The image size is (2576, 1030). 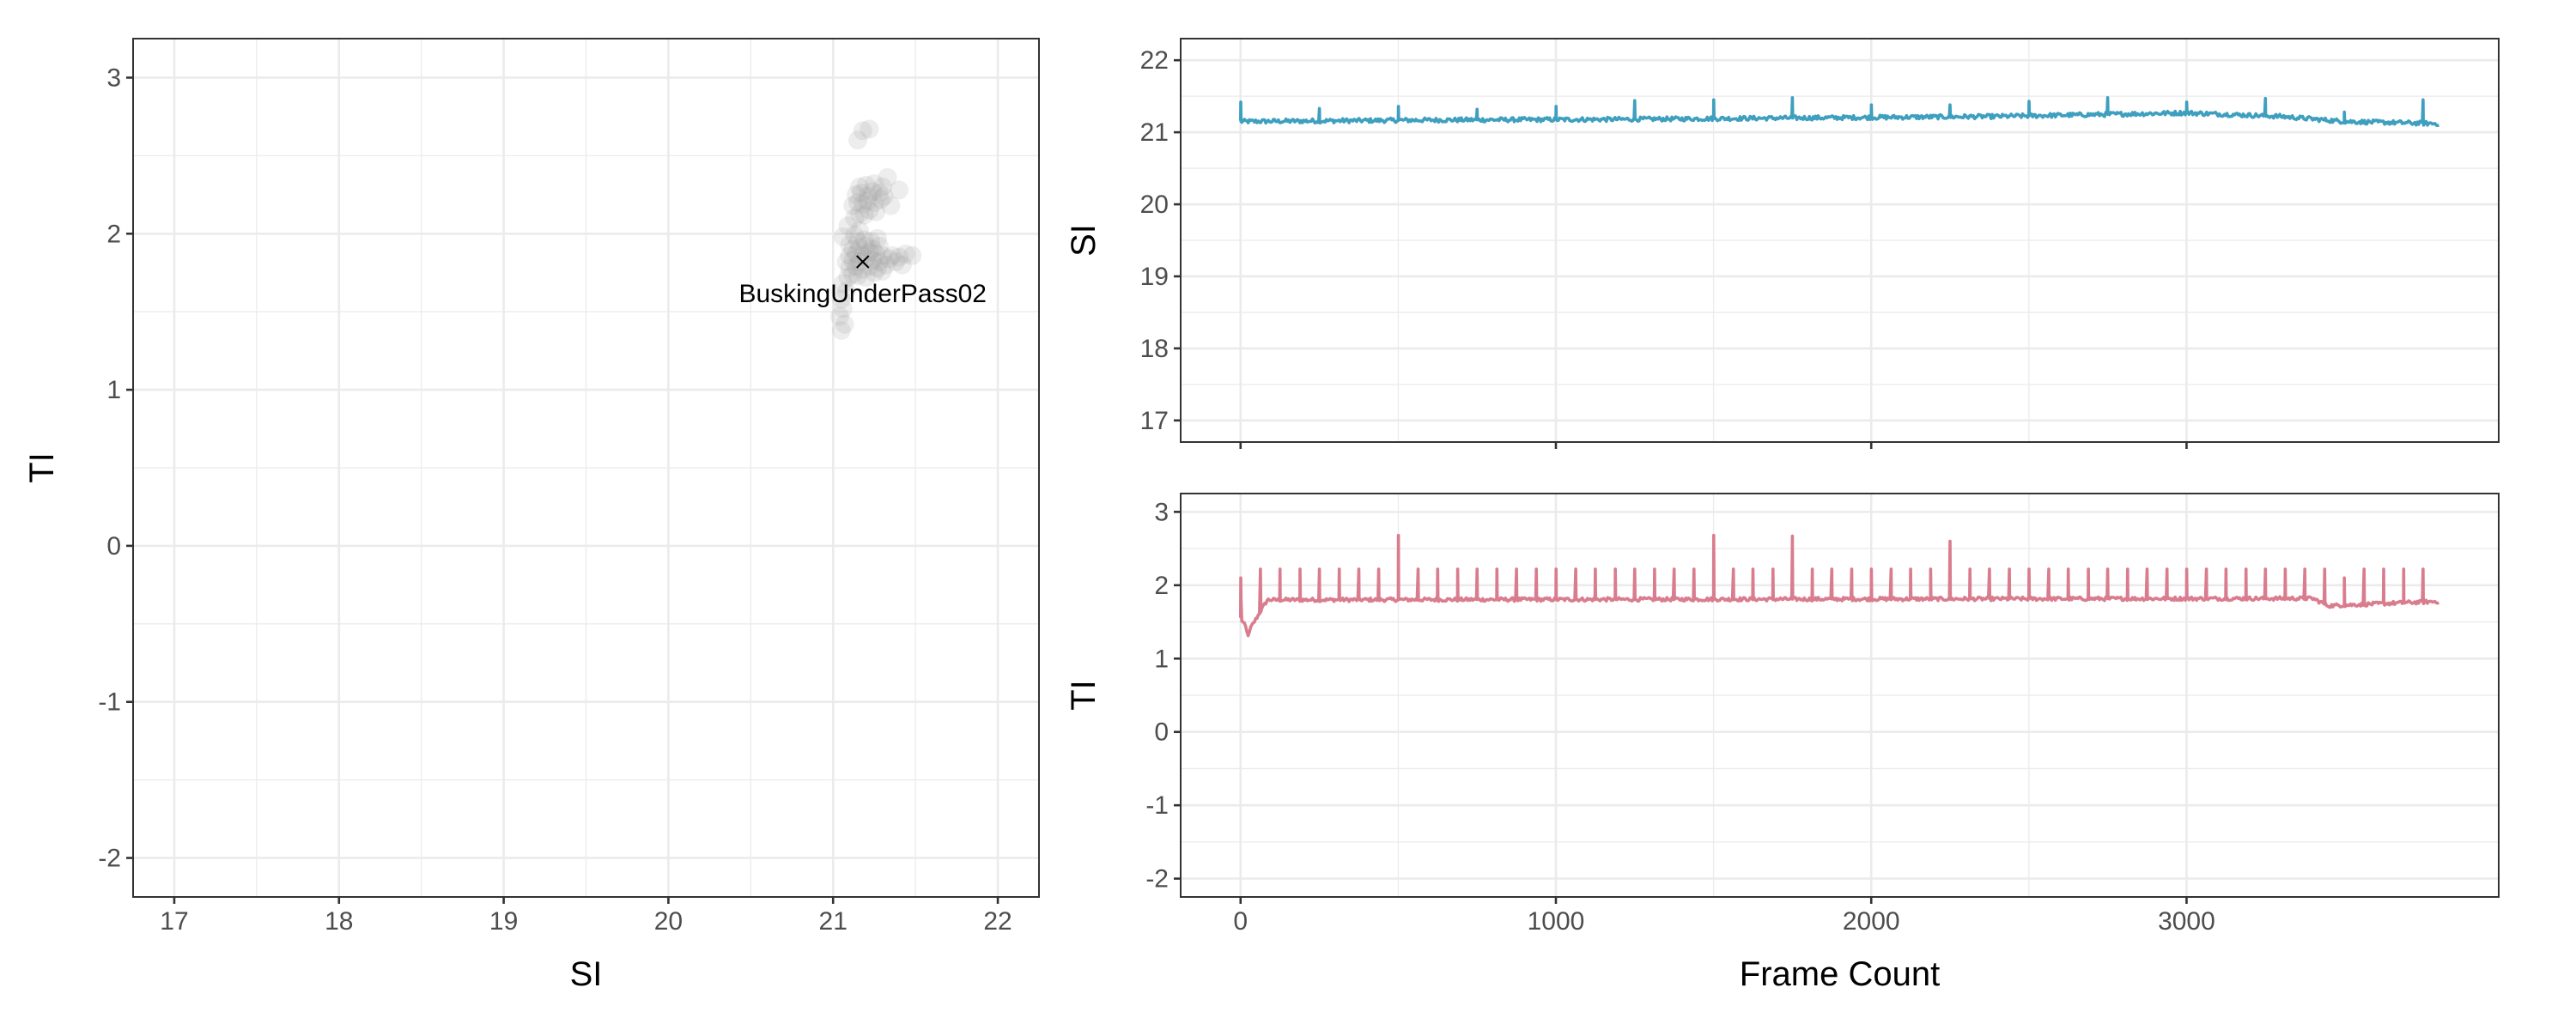 I want to click on x-tick-label: 20, so click(x=669, y=921).